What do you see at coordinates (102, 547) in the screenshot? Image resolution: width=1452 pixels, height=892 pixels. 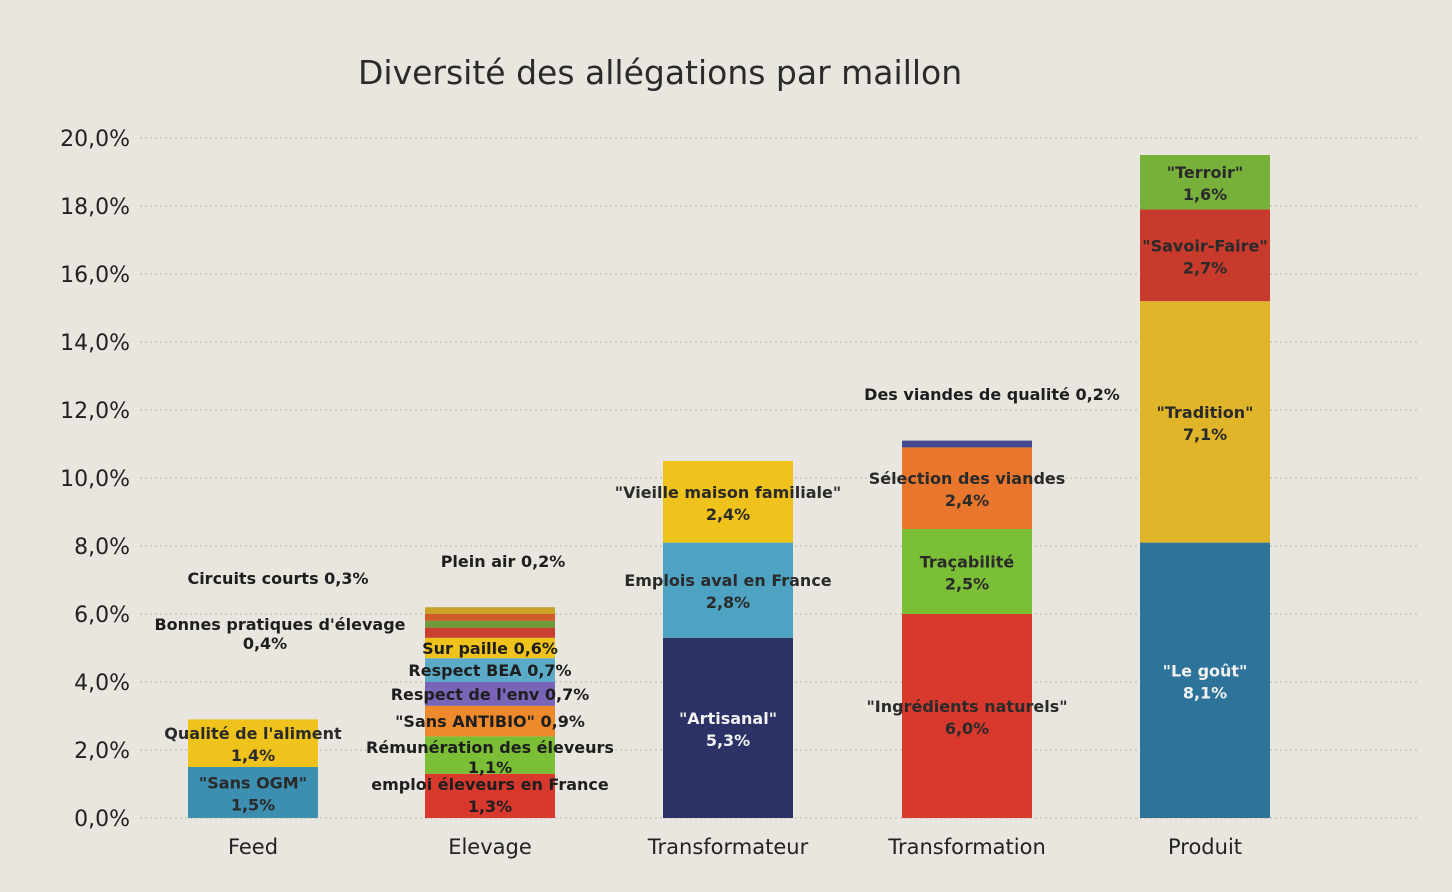 I see `y-tick-label: 8,0%` at bounding box center [102, 547].